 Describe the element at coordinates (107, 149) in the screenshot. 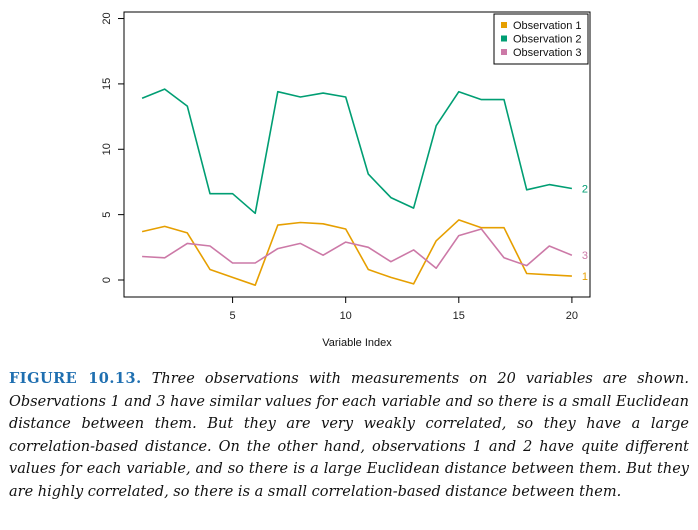

I see `y-tick-label: 10` at that location.